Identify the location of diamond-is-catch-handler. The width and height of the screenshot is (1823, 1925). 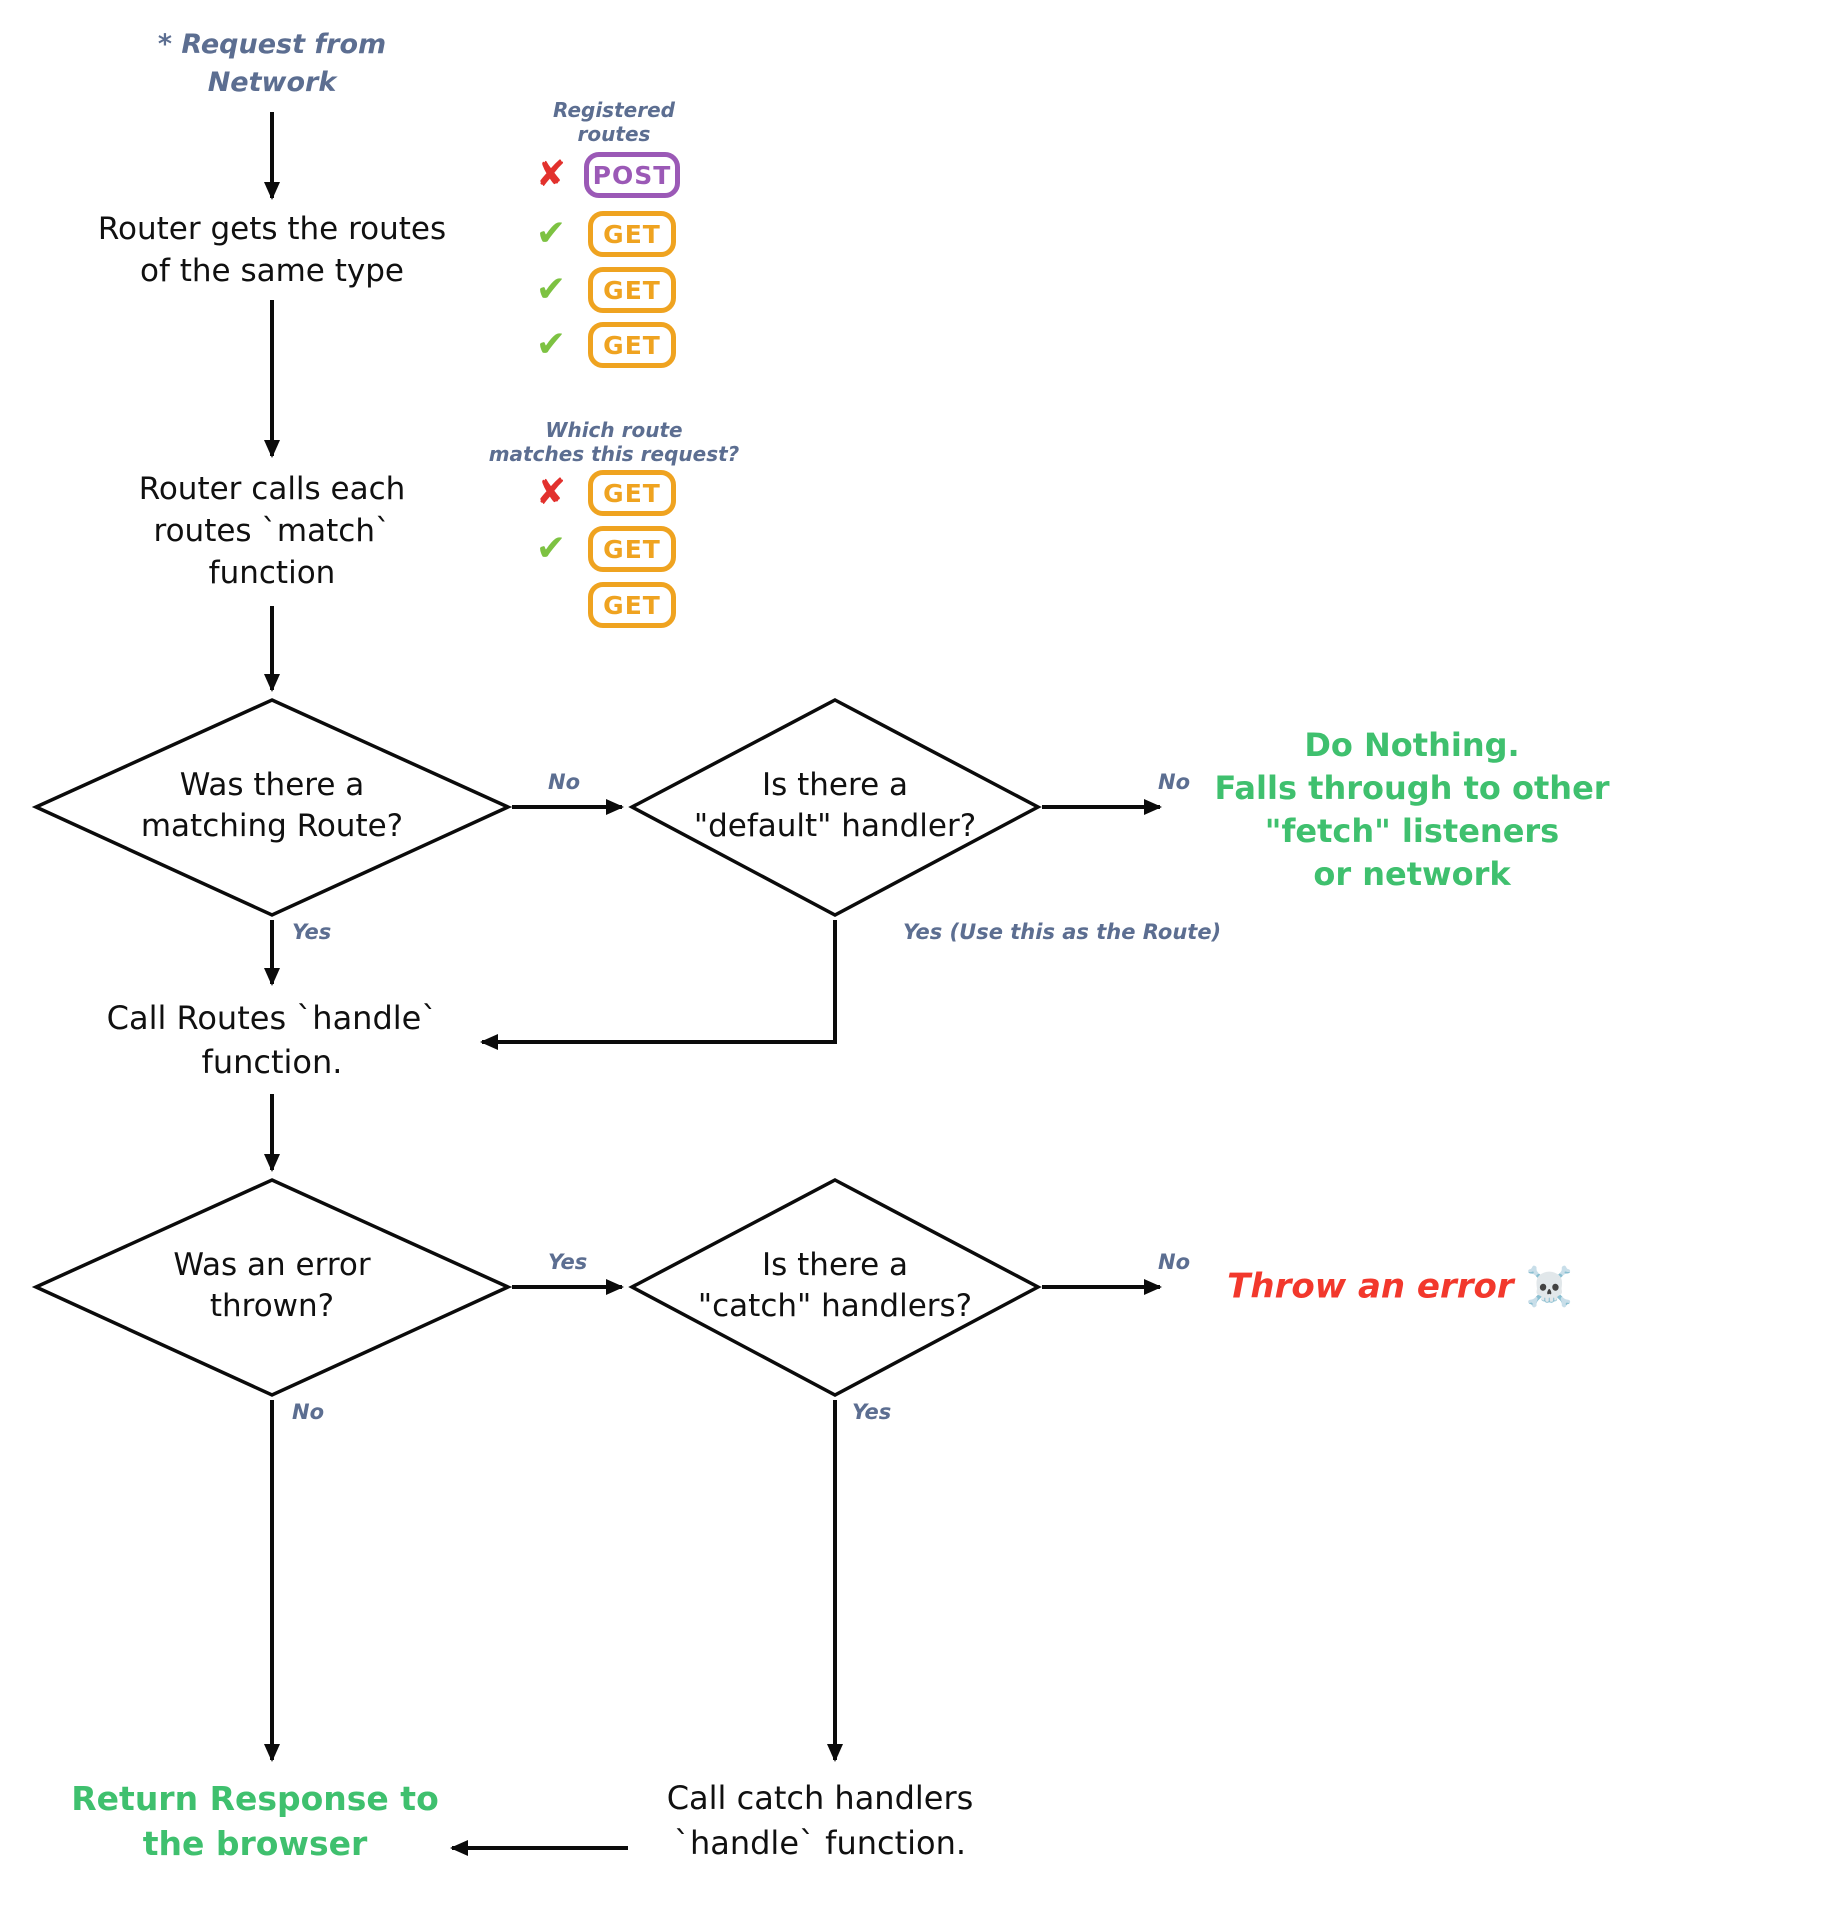
(835, 1287).